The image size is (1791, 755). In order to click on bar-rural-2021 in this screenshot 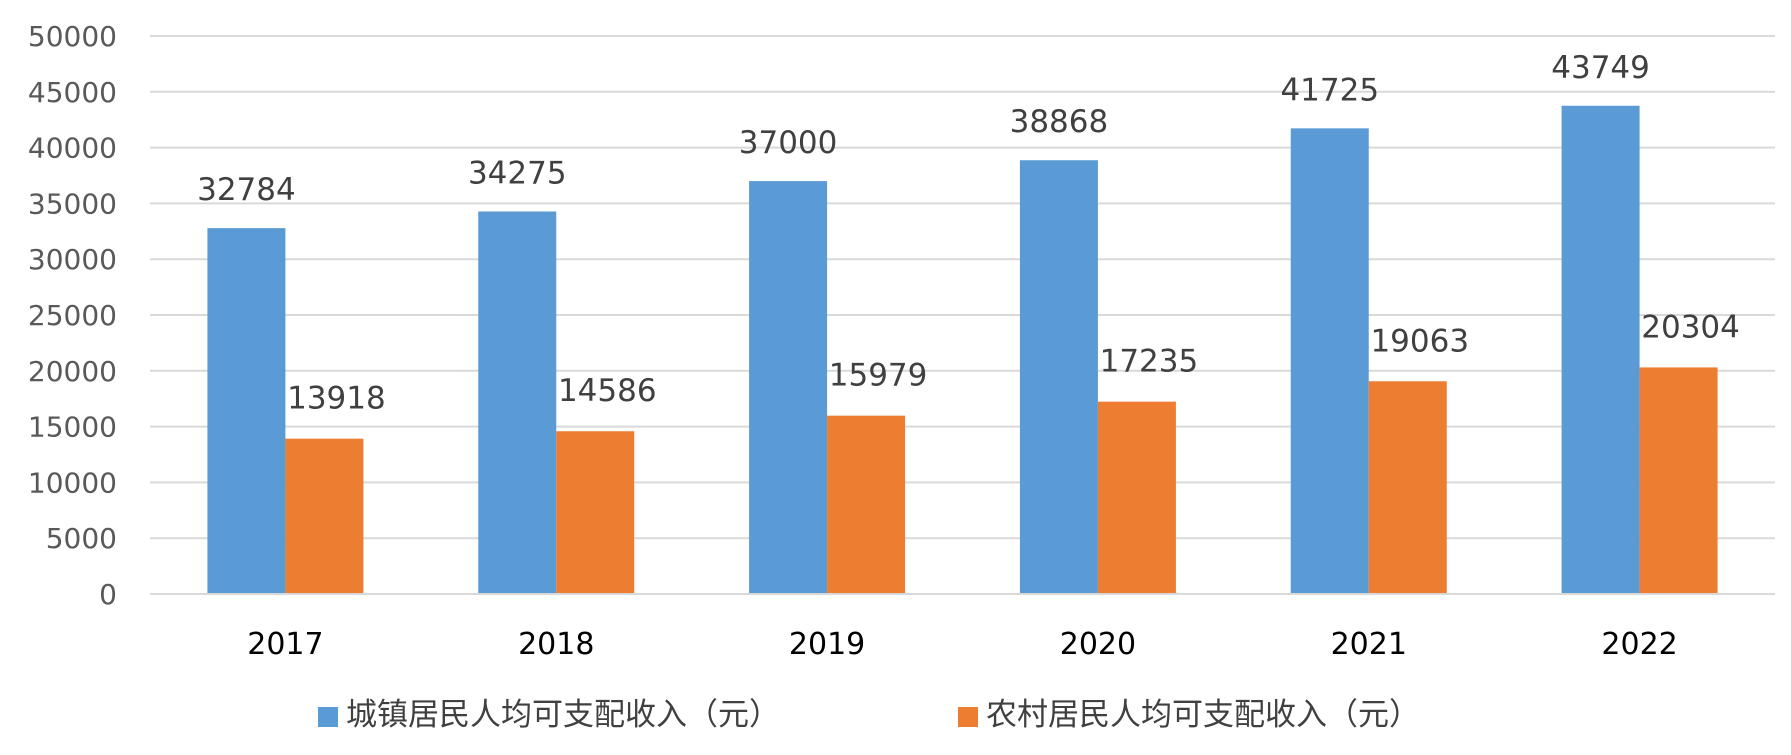, I will do `click(1407, 487)`.